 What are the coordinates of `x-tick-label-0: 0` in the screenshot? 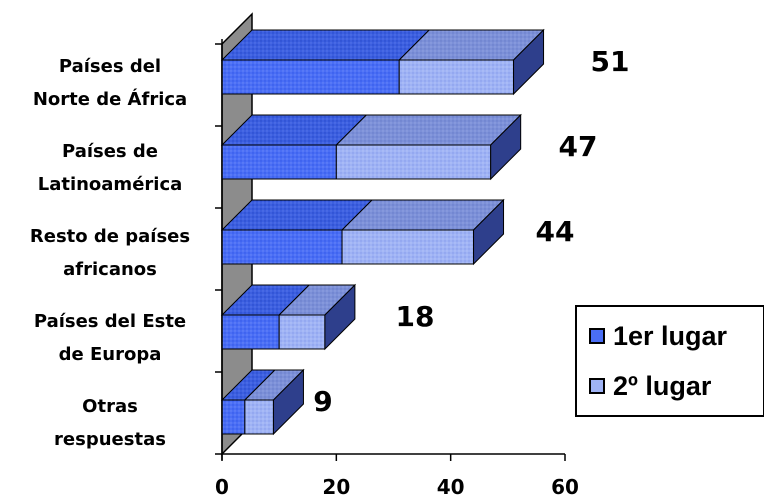 It's located at (222, 486).